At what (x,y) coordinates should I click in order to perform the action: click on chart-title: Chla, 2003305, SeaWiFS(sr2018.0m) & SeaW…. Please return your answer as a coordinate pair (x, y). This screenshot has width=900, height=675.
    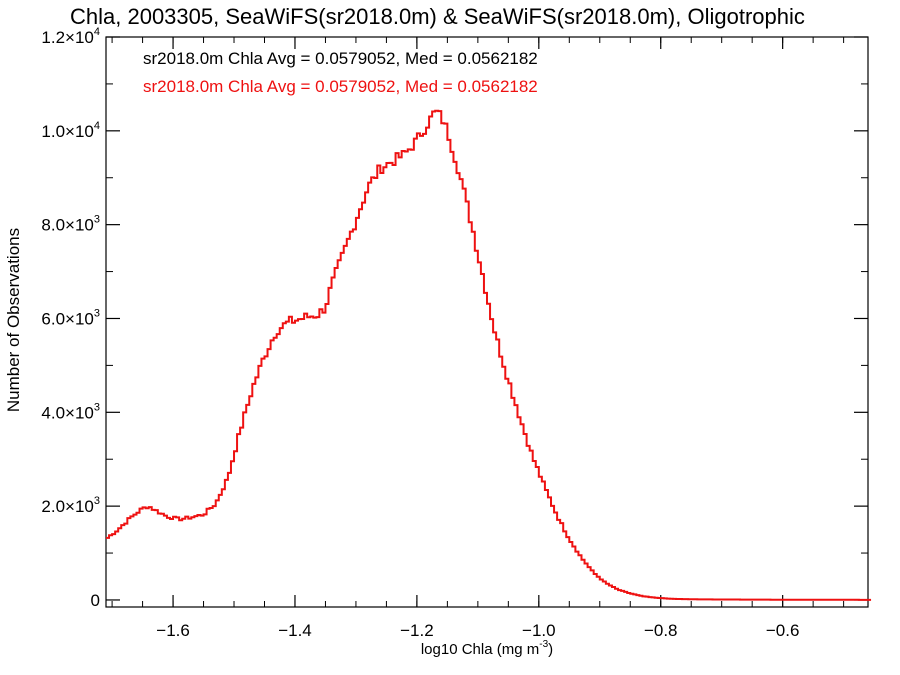
    Looking at the image, I should click on (437, 16).